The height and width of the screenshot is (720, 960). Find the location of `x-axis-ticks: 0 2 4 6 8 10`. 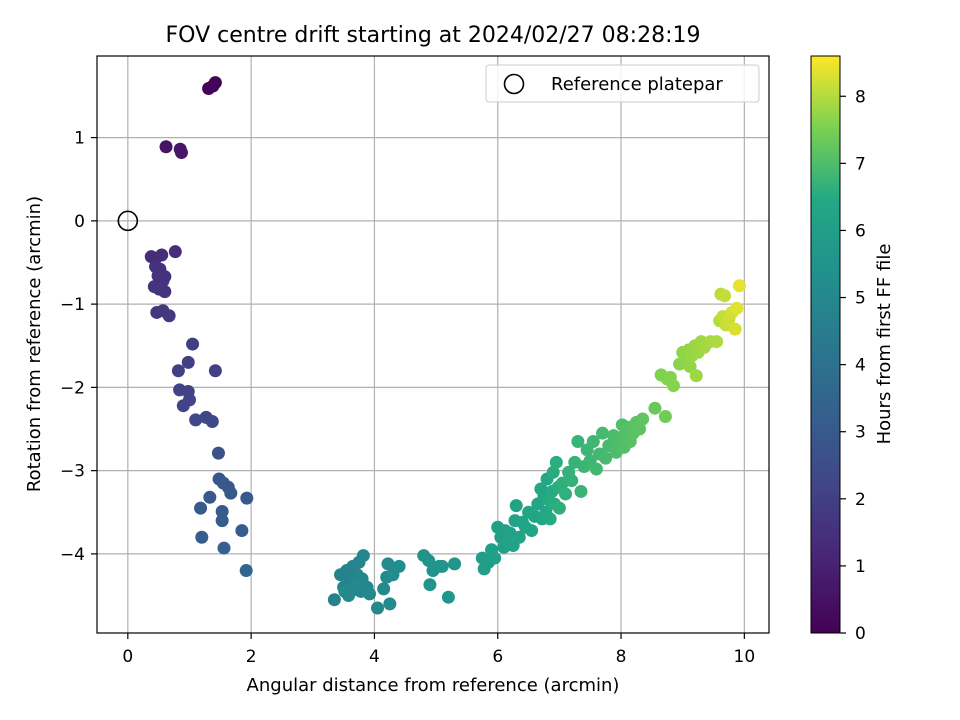

x-axis-ticks: 0 2 4 6 8 10 is located at coordinates (438, 650).